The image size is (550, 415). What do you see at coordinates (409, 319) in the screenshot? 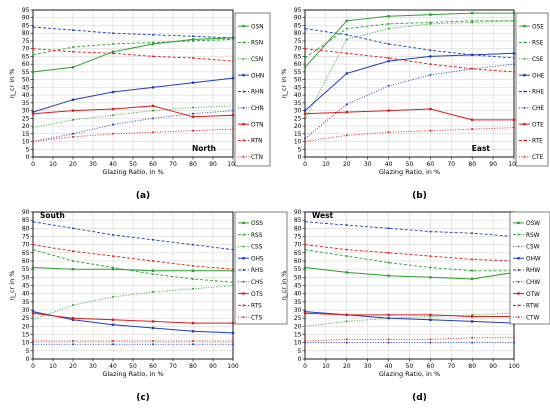
I see `series-line-csw` at bounding box center [409, 319].